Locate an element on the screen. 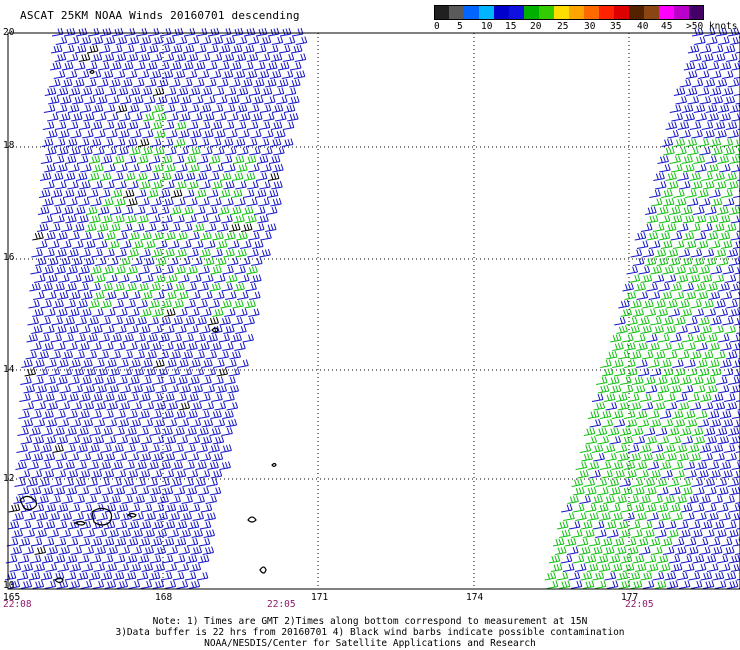  island-outline is located at coordinates (92, 72).